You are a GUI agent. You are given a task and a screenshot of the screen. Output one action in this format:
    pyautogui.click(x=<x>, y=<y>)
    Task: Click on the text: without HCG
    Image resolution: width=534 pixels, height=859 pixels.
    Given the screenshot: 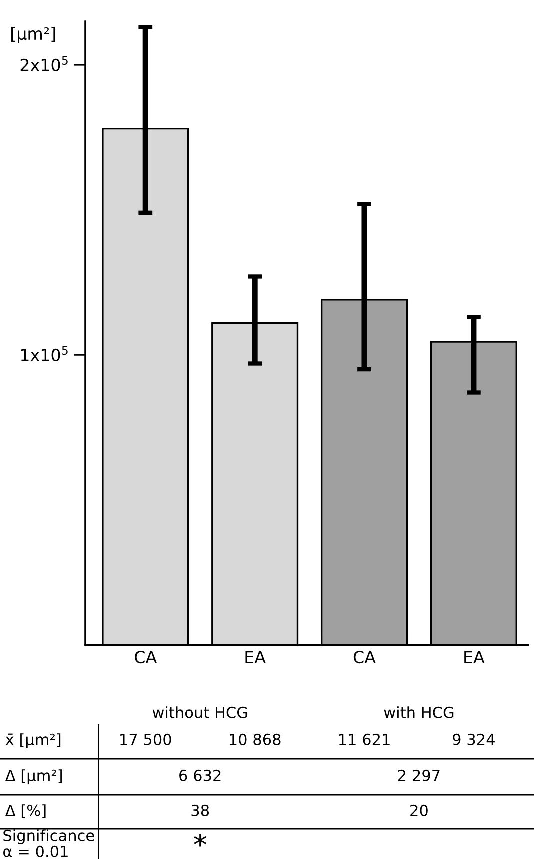 What is the action you would take?
    pyautogui.click(x=200, y=712)
    